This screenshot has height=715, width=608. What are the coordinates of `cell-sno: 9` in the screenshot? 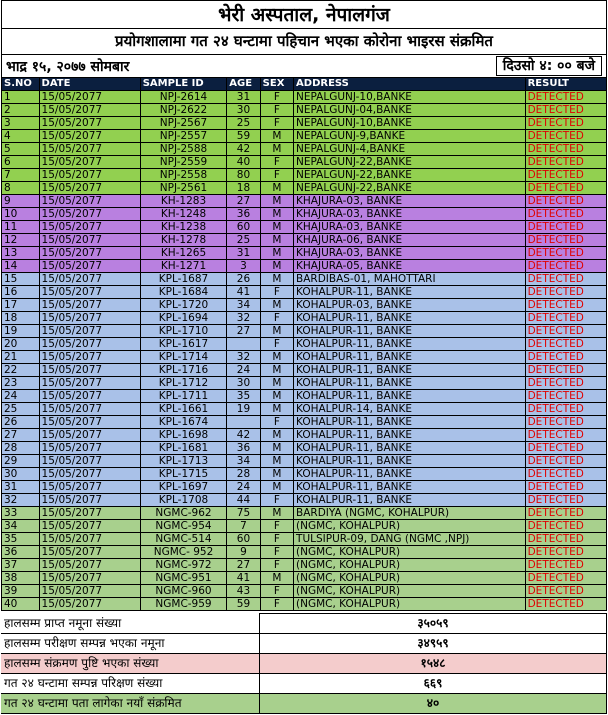 It's located at (20, 201).